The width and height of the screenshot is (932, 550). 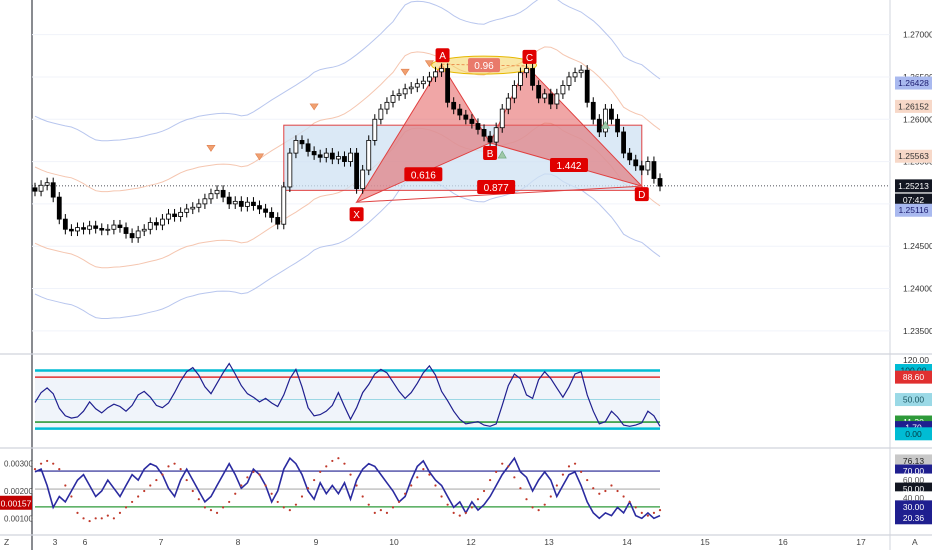 I want to click on point-label-b-bg, so click(x=490, y=152).